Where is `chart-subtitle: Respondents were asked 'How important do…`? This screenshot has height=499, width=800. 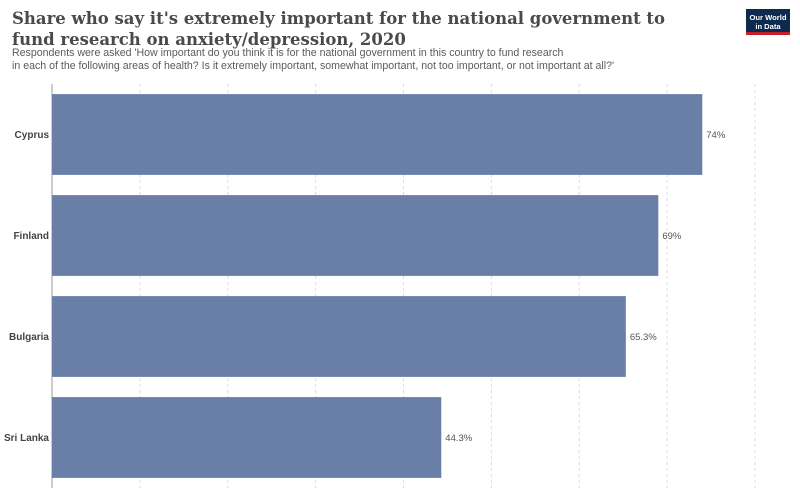
chart-subtitle: Respondents were asked 'How important do… is located at coordinates (332, 60).